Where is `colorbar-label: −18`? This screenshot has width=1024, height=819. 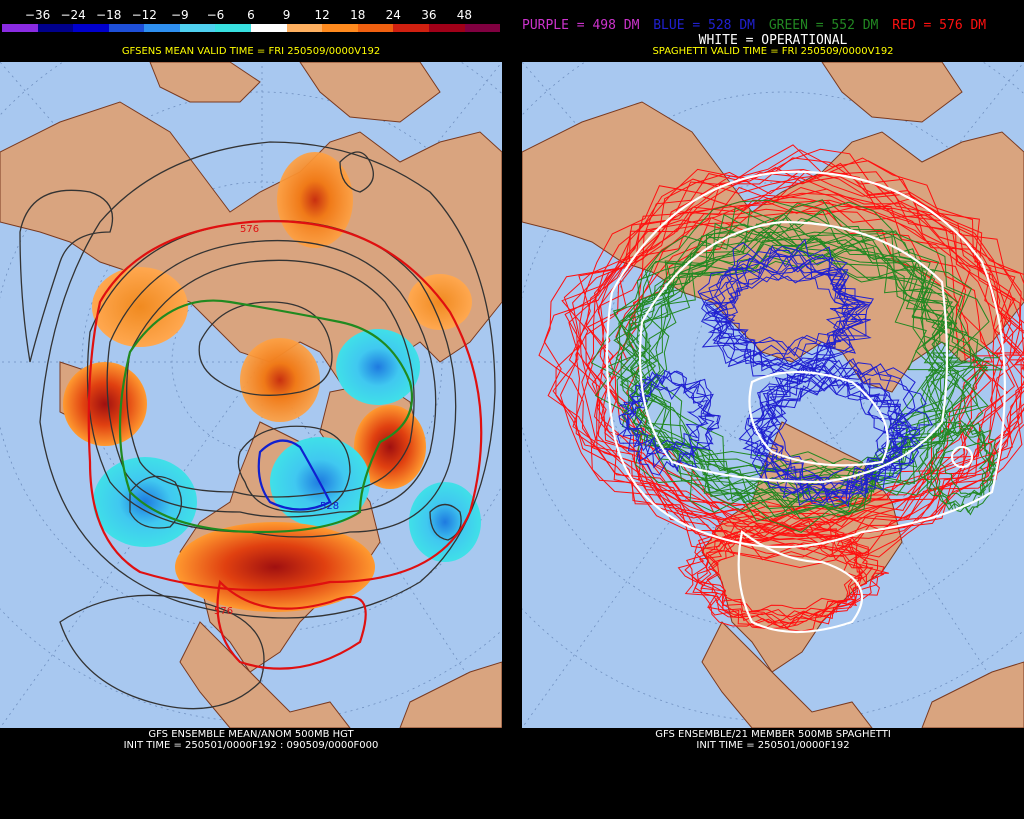 colorbar-label: −18 is located at coordinates (109, 15).